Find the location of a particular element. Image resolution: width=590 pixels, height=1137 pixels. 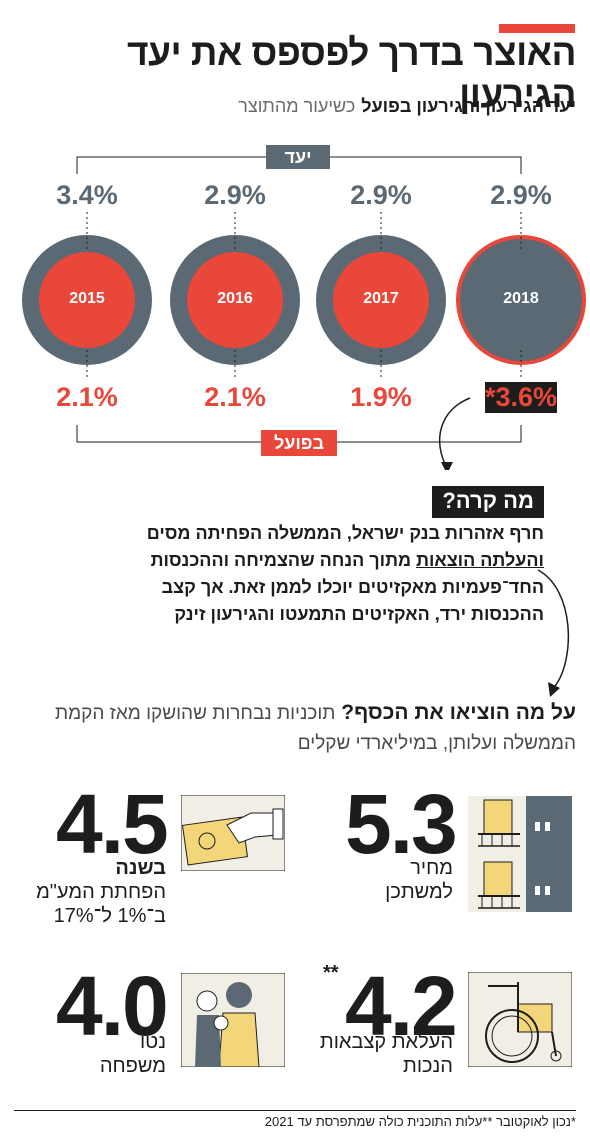

actual-value-2015: 2.1% is located at coordinates (87, 397).